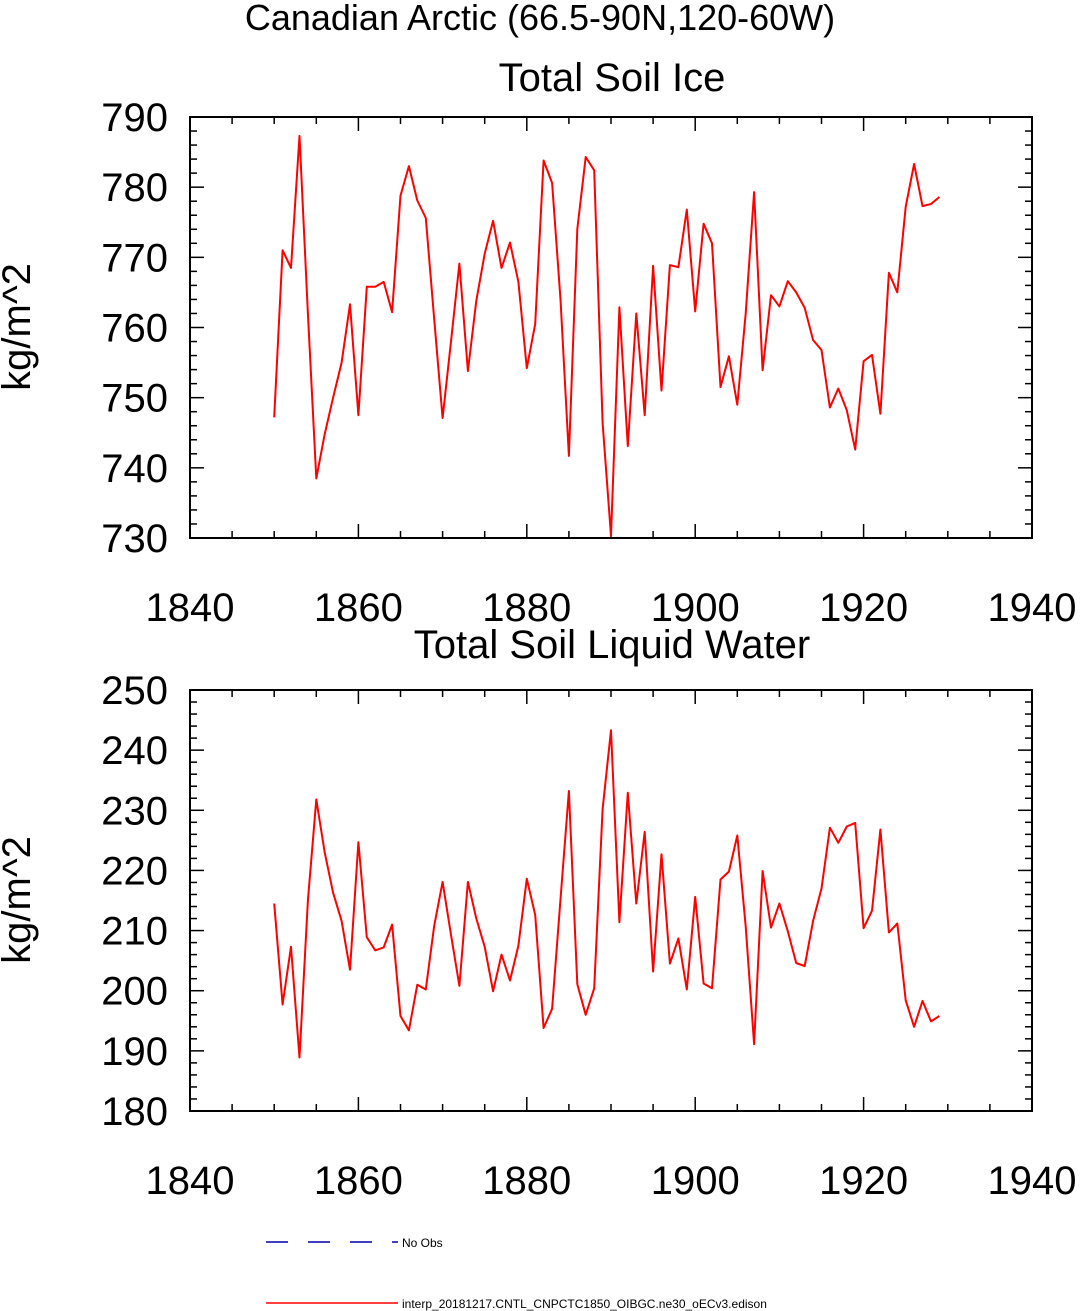 The image size is (1080, 1311). I want to click on y-tick-label: 740, so click(134, 469).